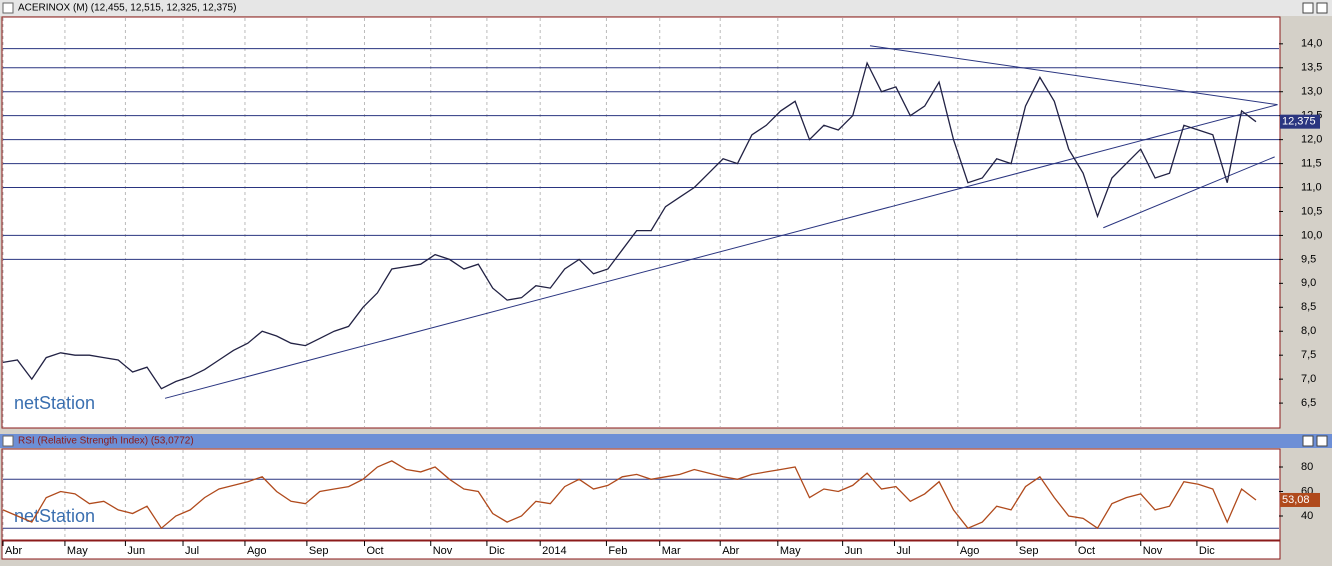  What do you see at coordinates (1311, 211) in the screenshot?
I see `y-tick-label: 10,5` at bounding box center [1311, 211].